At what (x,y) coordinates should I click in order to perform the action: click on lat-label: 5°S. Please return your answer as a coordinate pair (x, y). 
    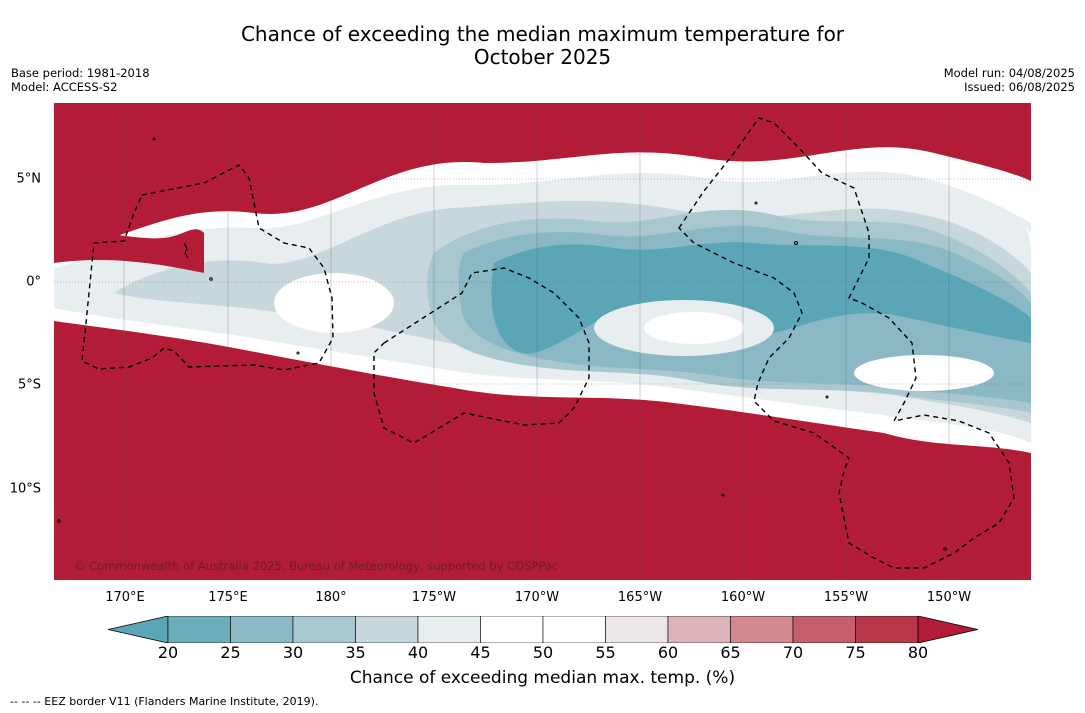
    Looking at the image, I should click on (29, 385).